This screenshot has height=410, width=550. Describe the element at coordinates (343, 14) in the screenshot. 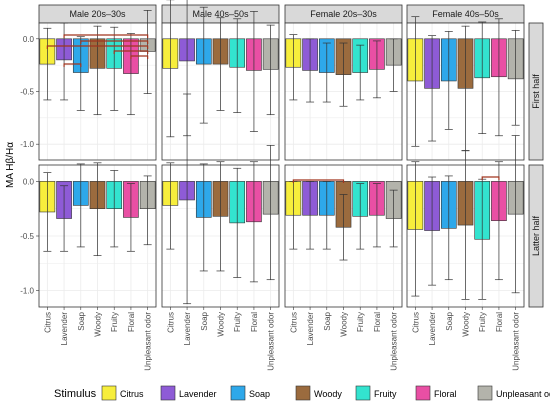

I see `column-strip-label: Female 20s–30s` at that location.